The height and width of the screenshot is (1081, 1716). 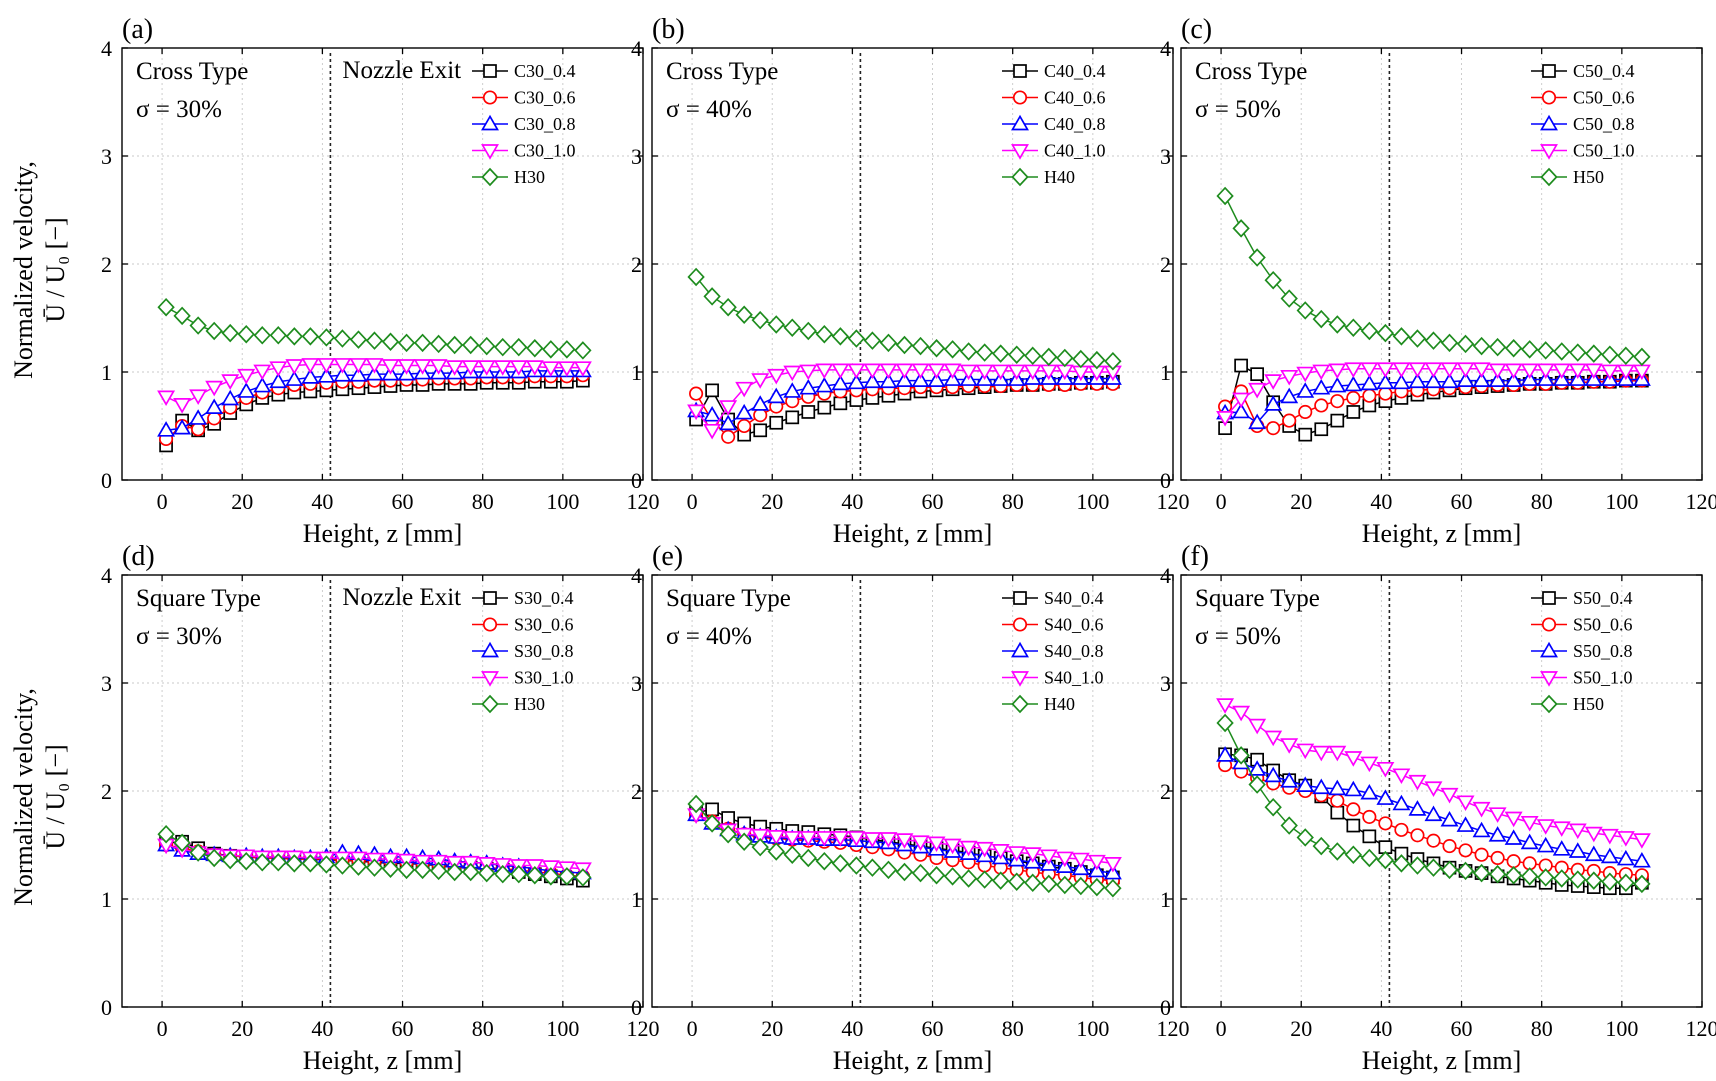 I want to click on legend-item: C40_0.8, so click(x=1054, y=124).